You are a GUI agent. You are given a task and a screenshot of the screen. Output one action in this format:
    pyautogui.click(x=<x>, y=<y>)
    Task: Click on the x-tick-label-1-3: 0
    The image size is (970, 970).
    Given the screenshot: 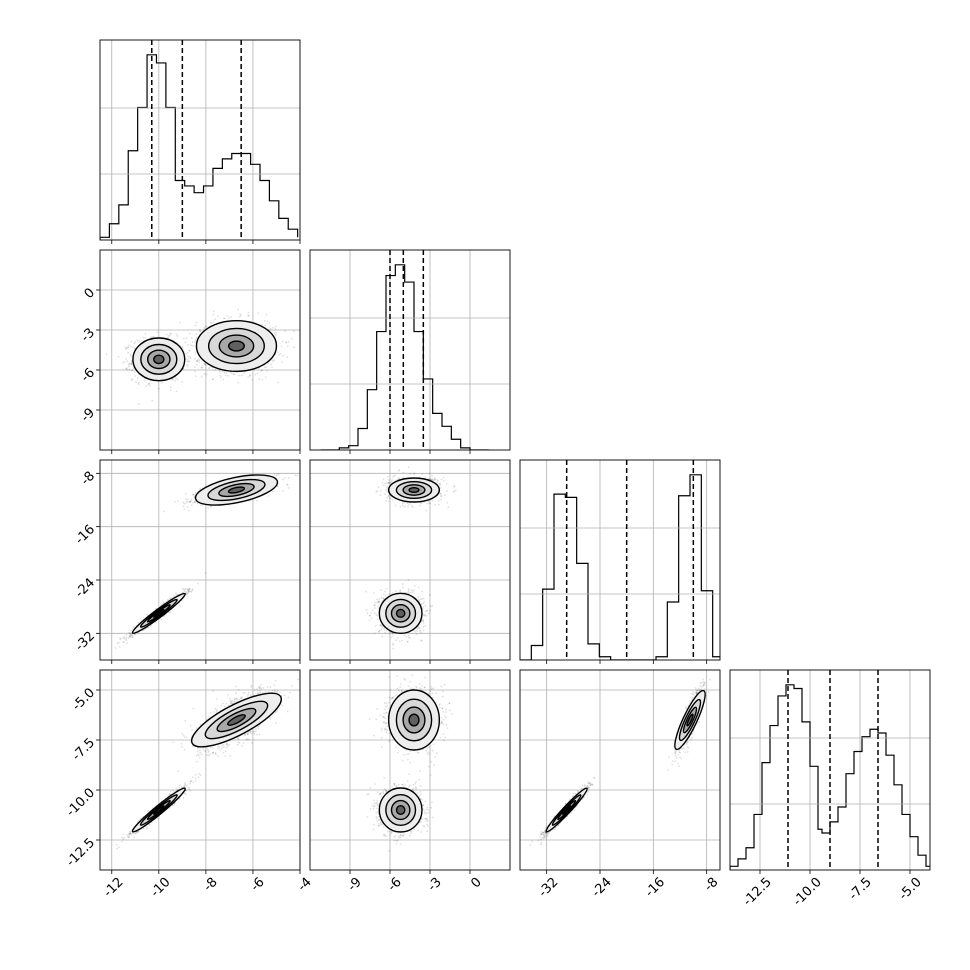 What is the action you would take?
    pyautogui.click(x=476, y=883)
    